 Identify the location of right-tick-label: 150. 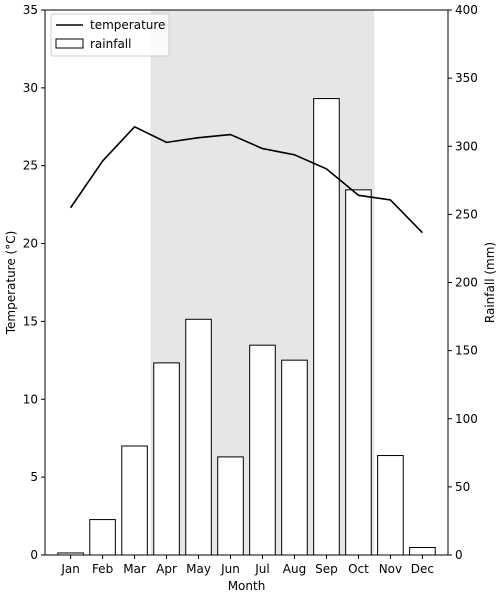
(466, 351).